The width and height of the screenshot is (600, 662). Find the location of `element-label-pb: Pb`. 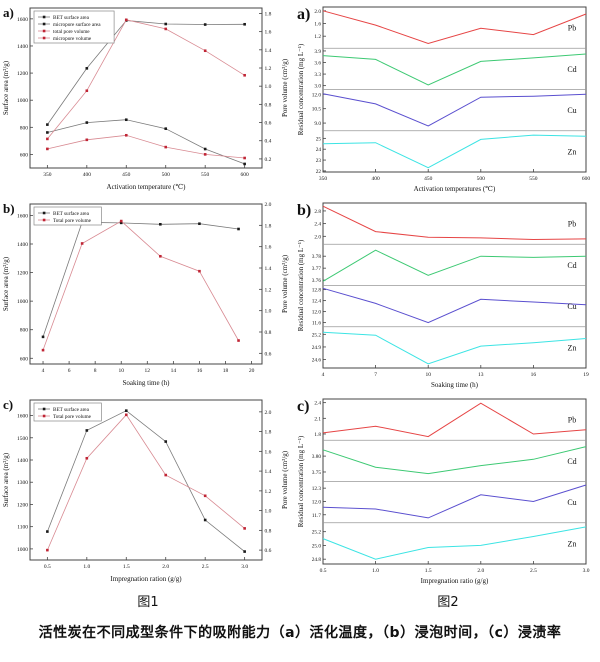

element-label-pb: Pb is located at coordinates (572, 420).